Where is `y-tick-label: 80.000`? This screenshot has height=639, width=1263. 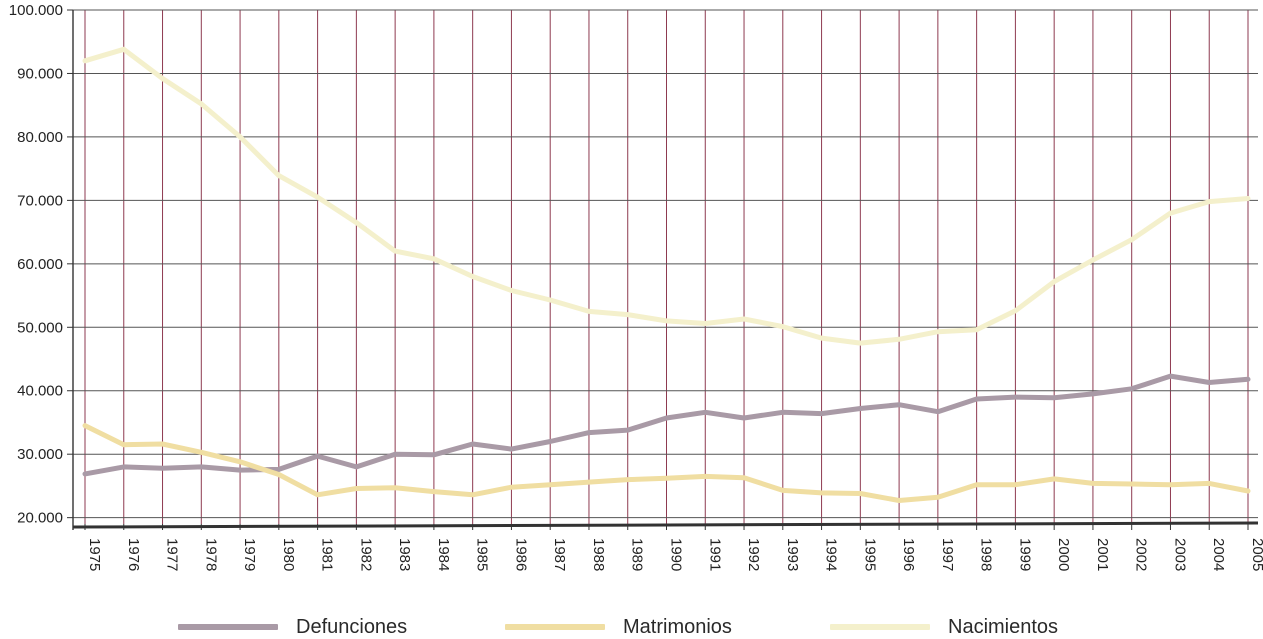
y-tick-label: 80.000 is located at coordinates (40, 137).